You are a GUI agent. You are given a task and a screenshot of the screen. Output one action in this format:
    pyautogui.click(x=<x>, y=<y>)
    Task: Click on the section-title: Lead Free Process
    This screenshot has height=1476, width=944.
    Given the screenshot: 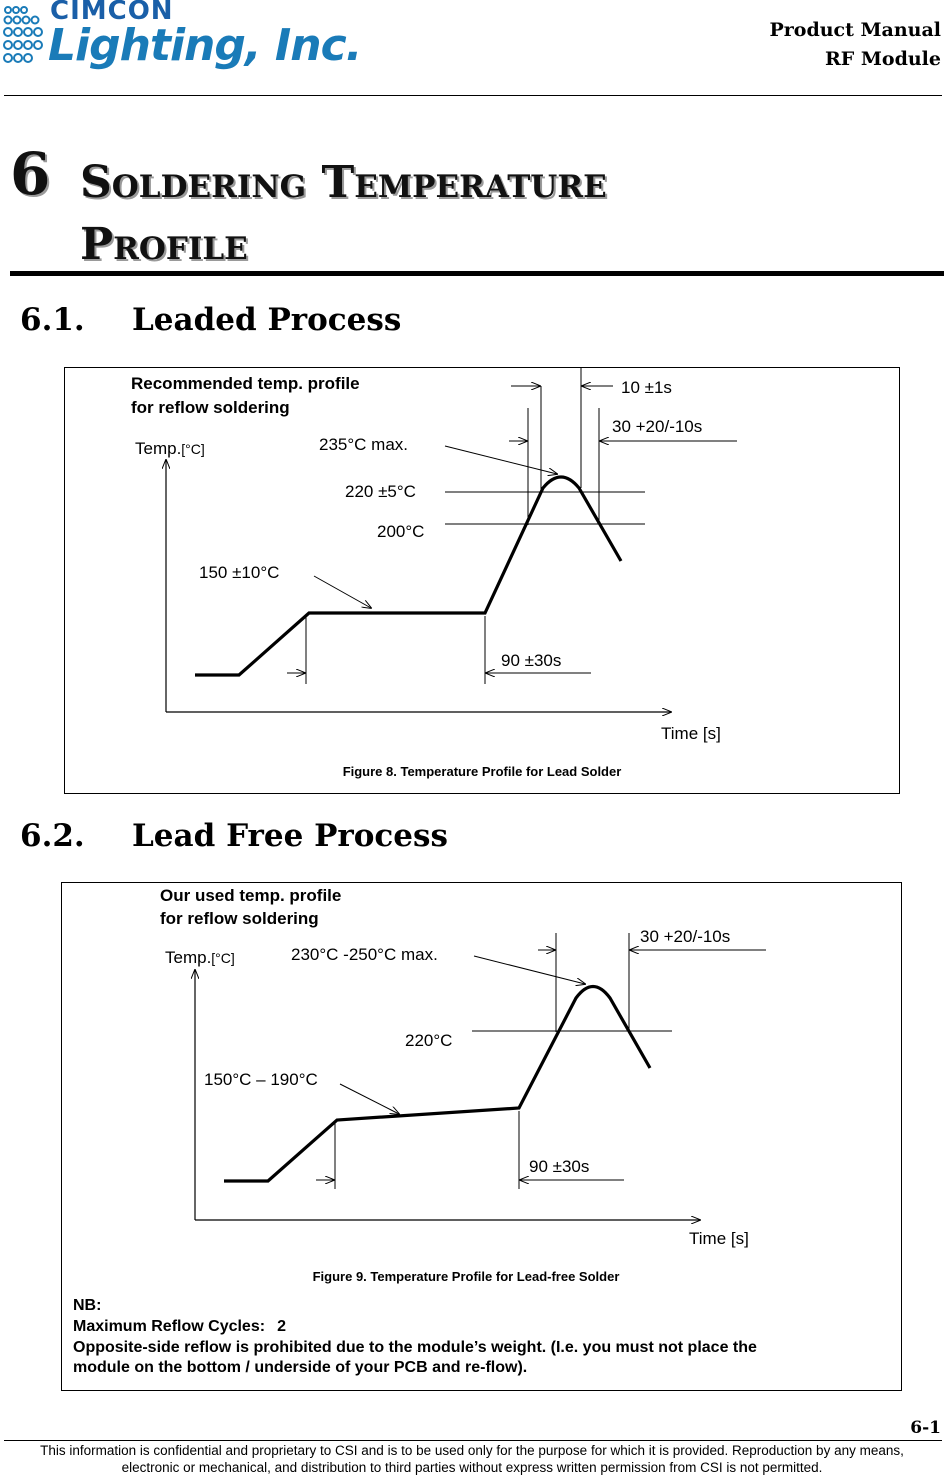 What is the action you would take?
    pyautogui.click(x=290, y=836)
    